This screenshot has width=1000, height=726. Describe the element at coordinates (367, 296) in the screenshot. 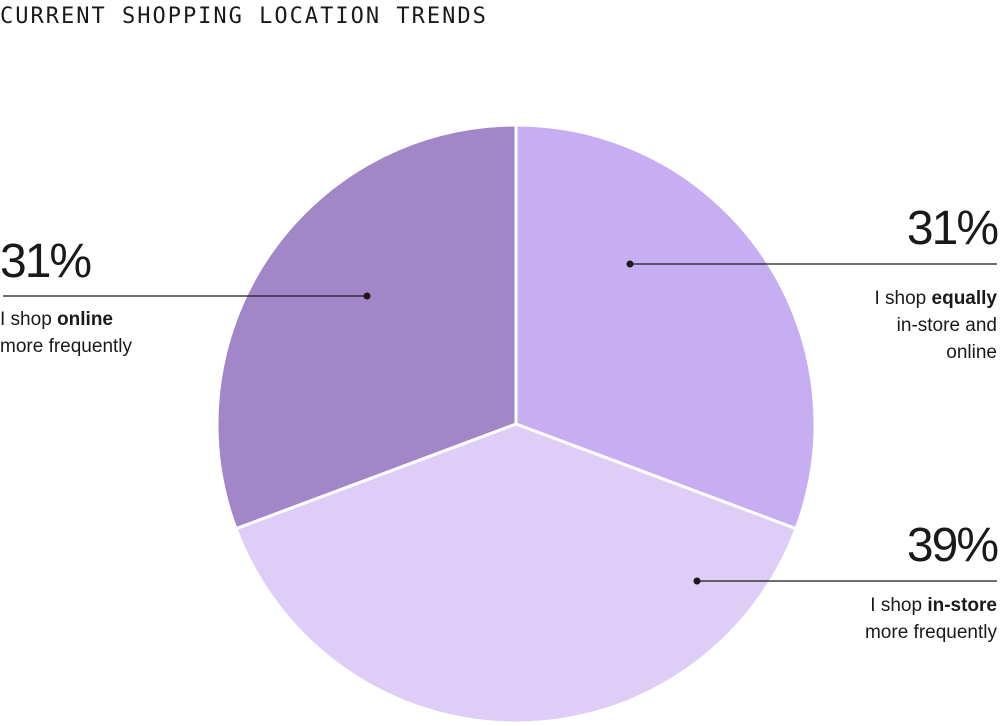

I see `leader-dot-online` at that location.